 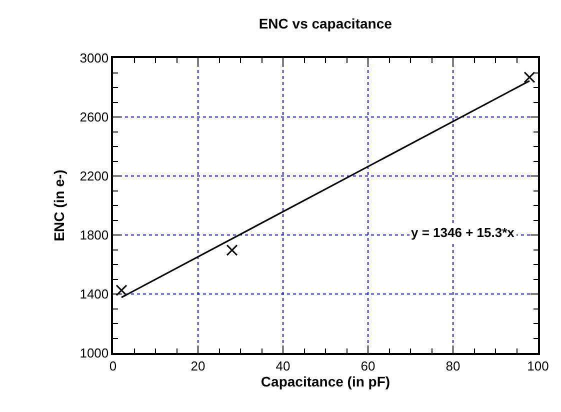 What do you see at coordinates (325, 381) in the screenshot?
I see `x-axis-title: Capacitance (in pF)` at bounding box center [325, 381].